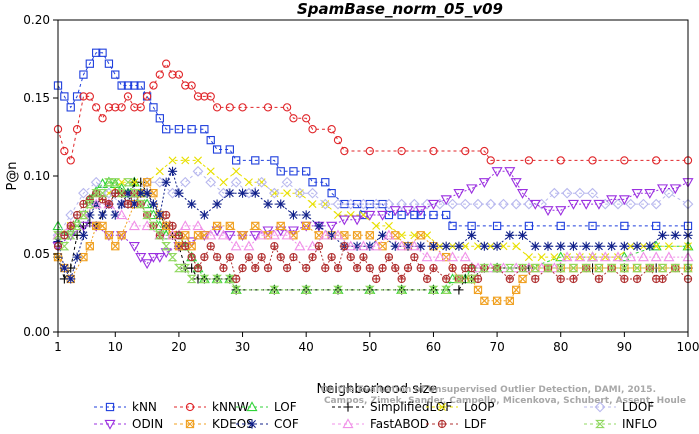  I want to click on y-tick-label: 0.00, so click(36, 332).